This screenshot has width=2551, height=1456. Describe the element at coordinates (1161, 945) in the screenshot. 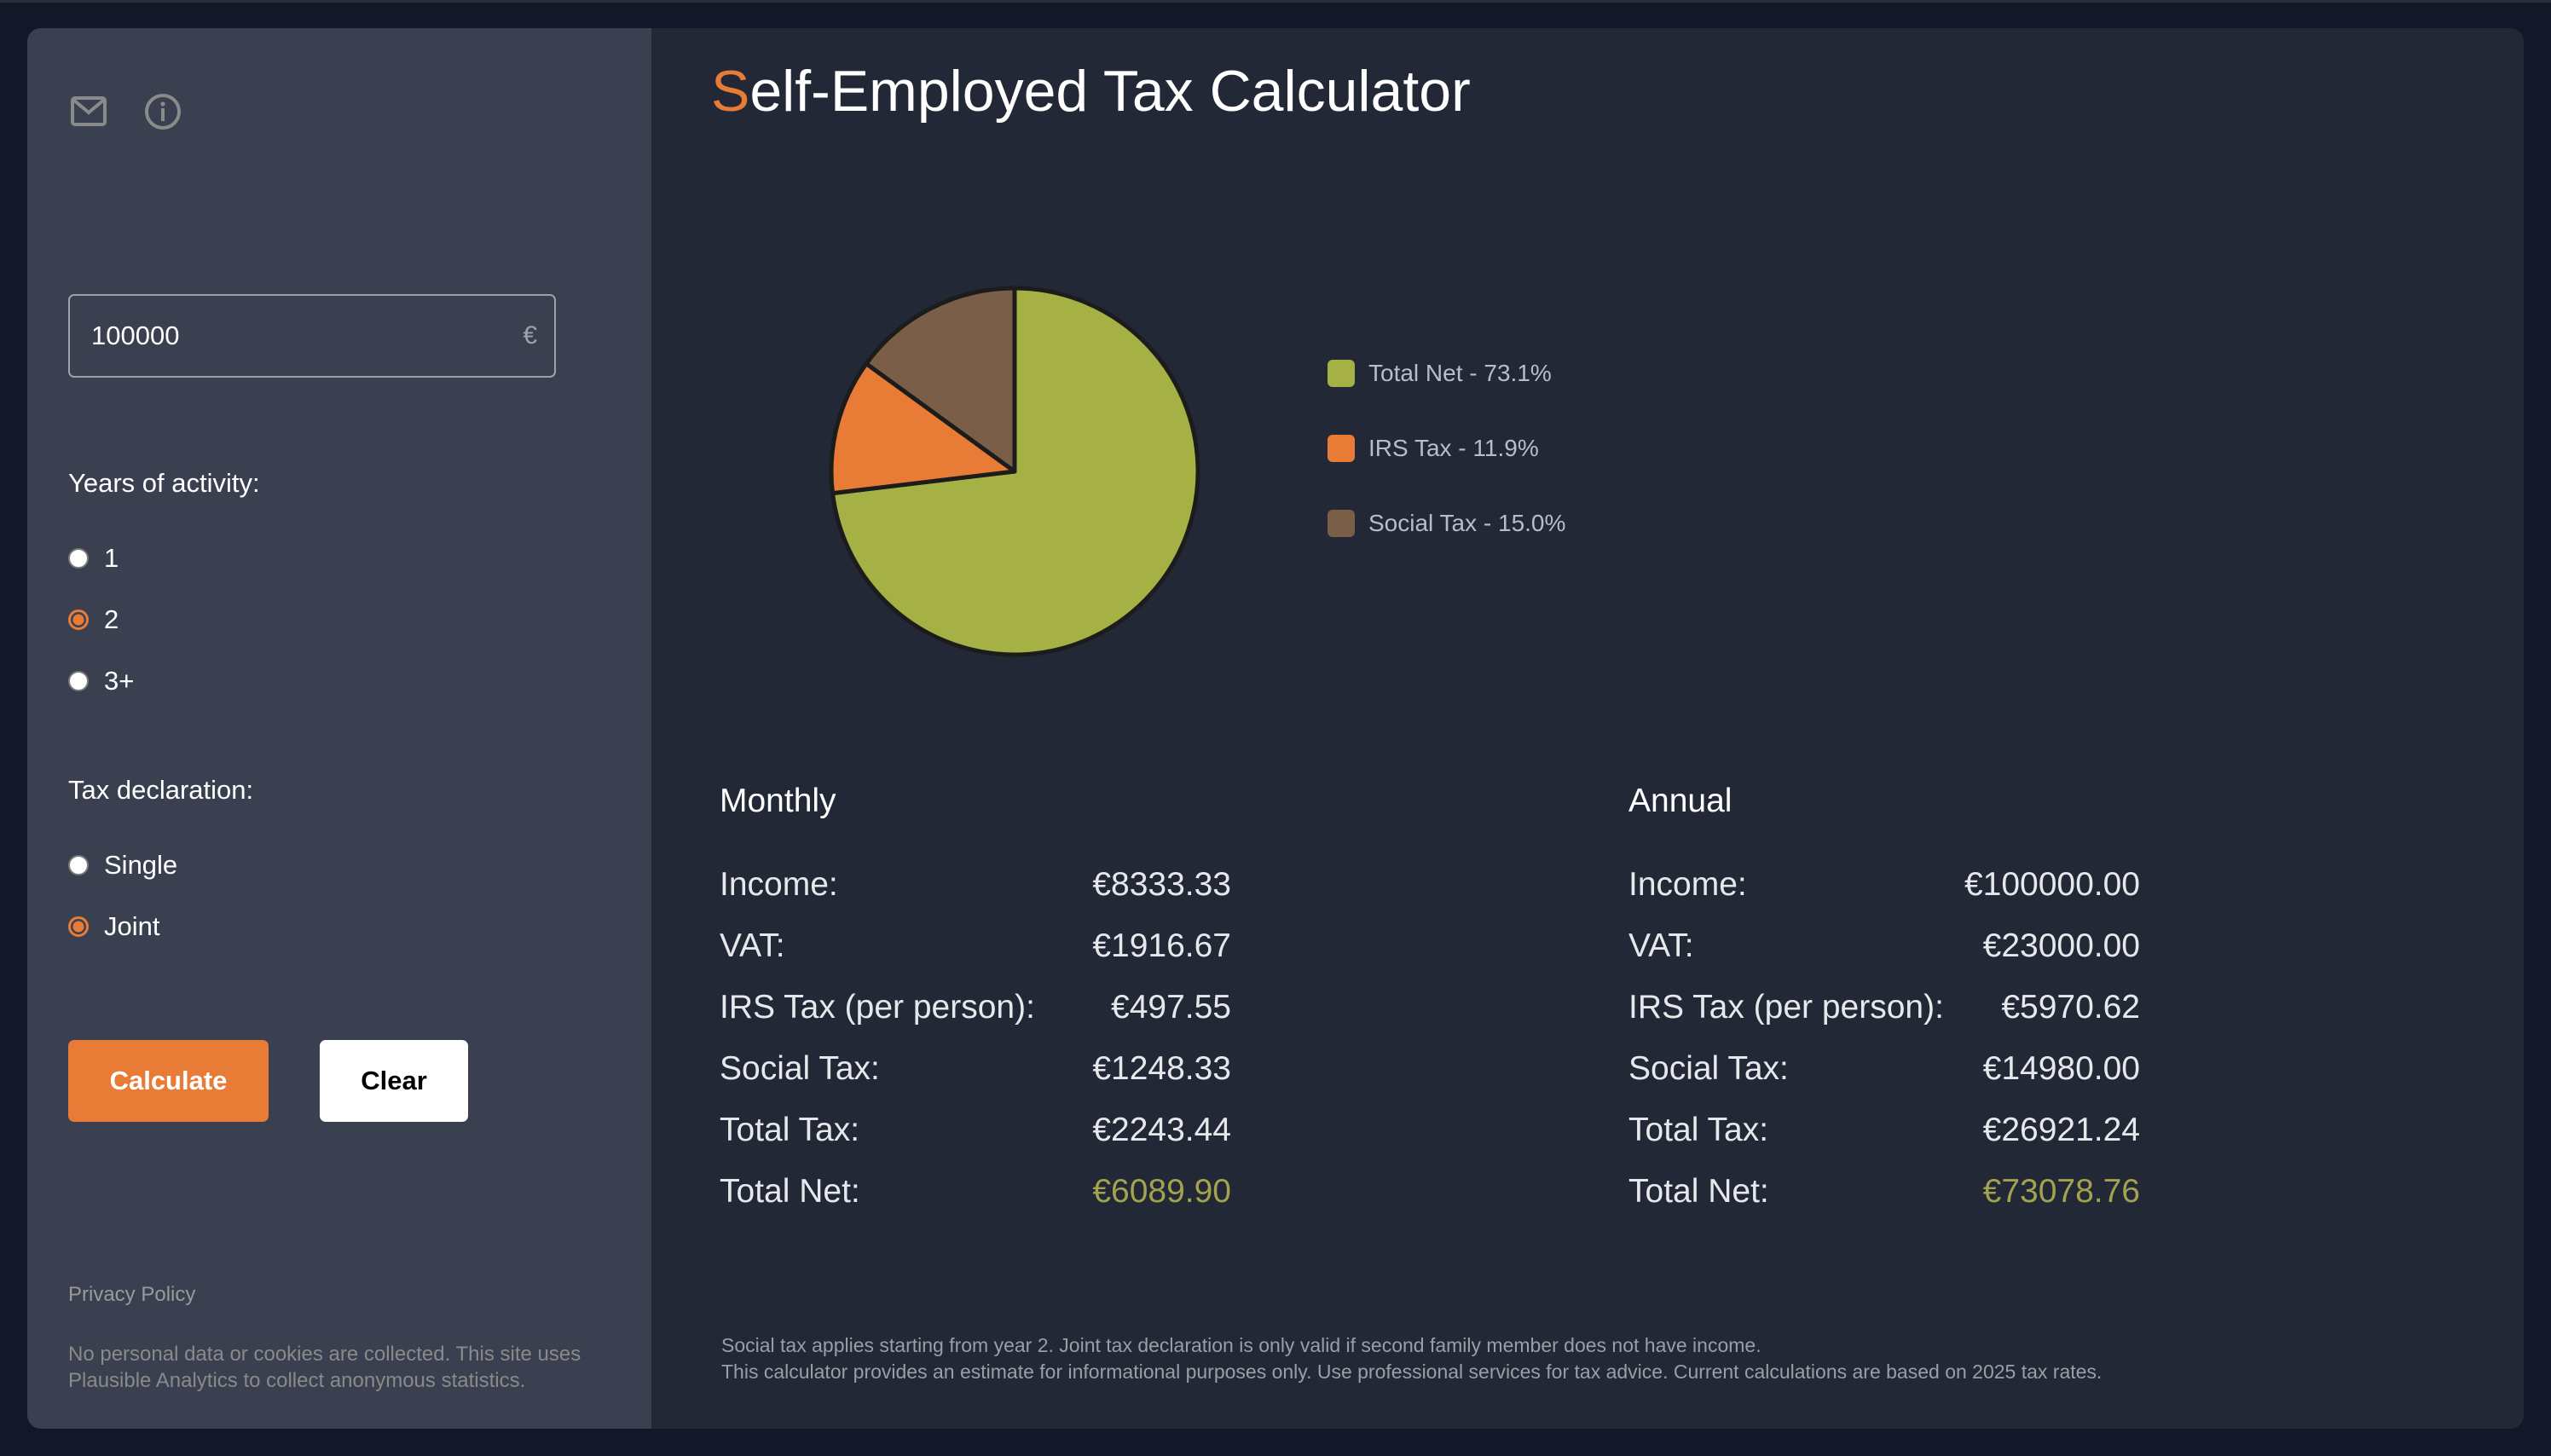

I see `row-value: €1916.67` at that location.